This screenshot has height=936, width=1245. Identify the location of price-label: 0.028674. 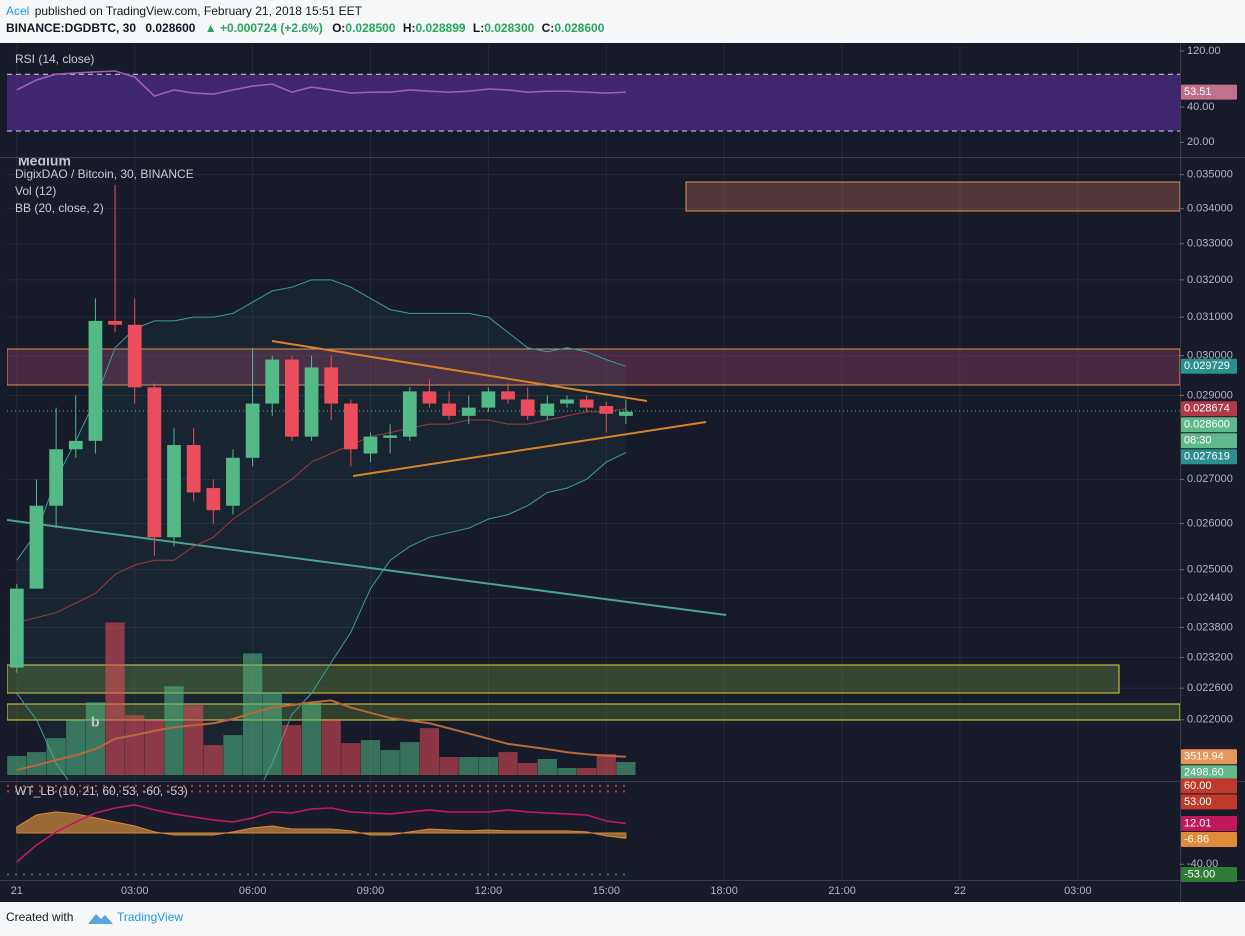
(1207, 409).